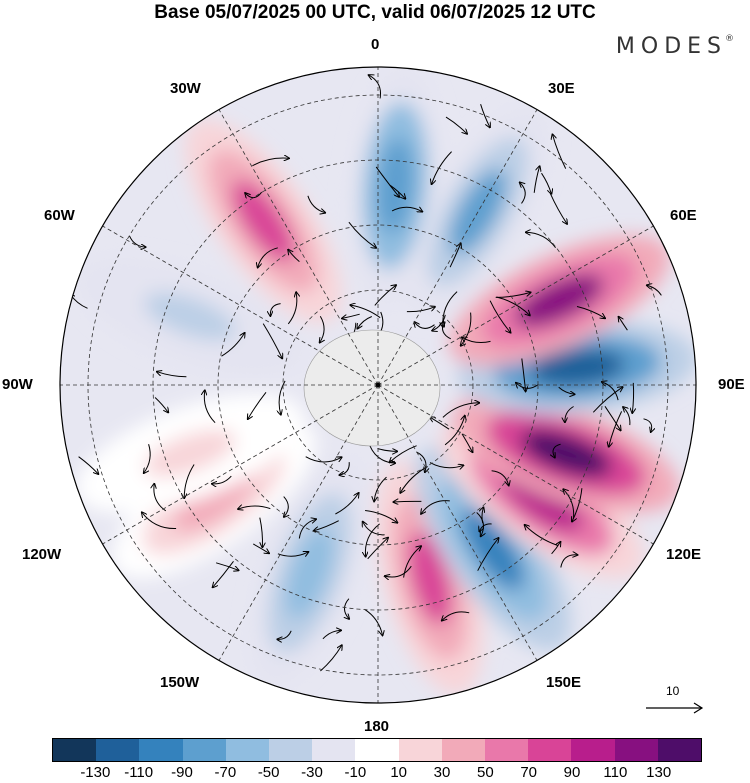 The width and height of the screenshot is (750, 783). Describe the element at coordinates (182, 772) in the screenshot. I see `colorbar-tick-label: -90` at that location.